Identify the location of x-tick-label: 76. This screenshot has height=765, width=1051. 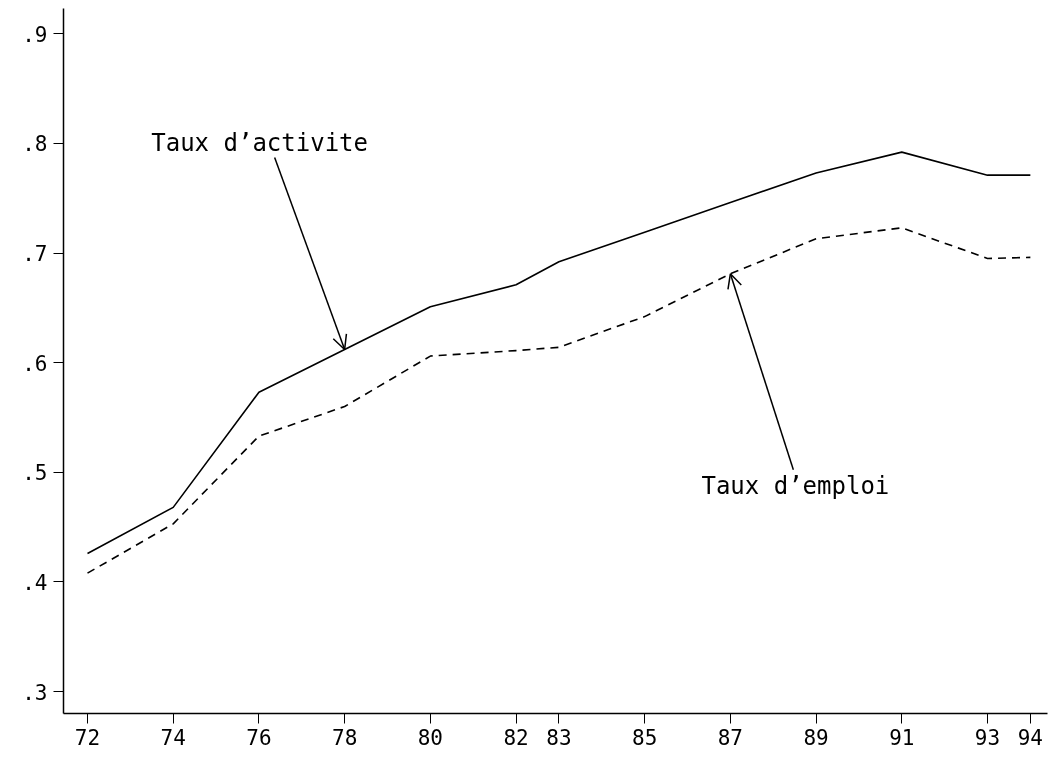
(259, 737).